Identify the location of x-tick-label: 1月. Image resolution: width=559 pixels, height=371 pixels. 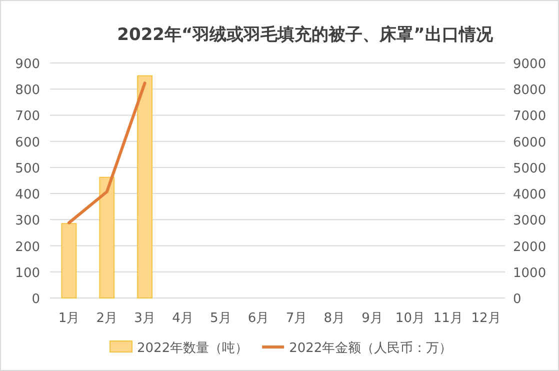
(69, 318).